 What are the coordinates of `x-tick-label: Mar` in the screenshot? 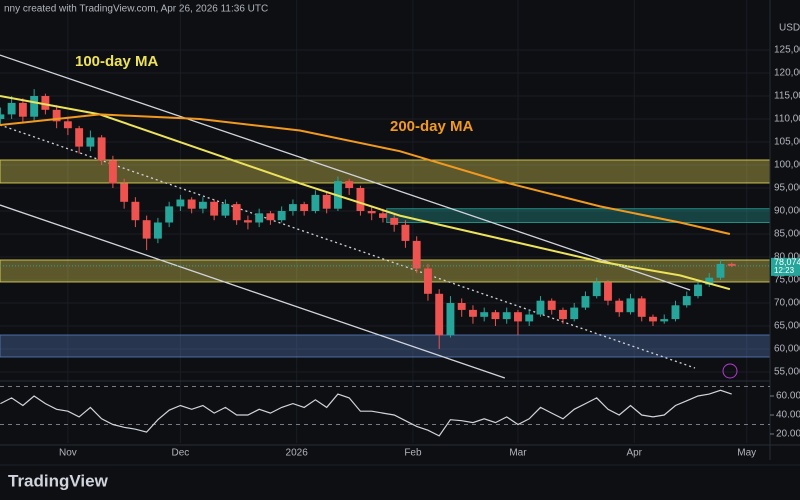 It's located at (518, 453).